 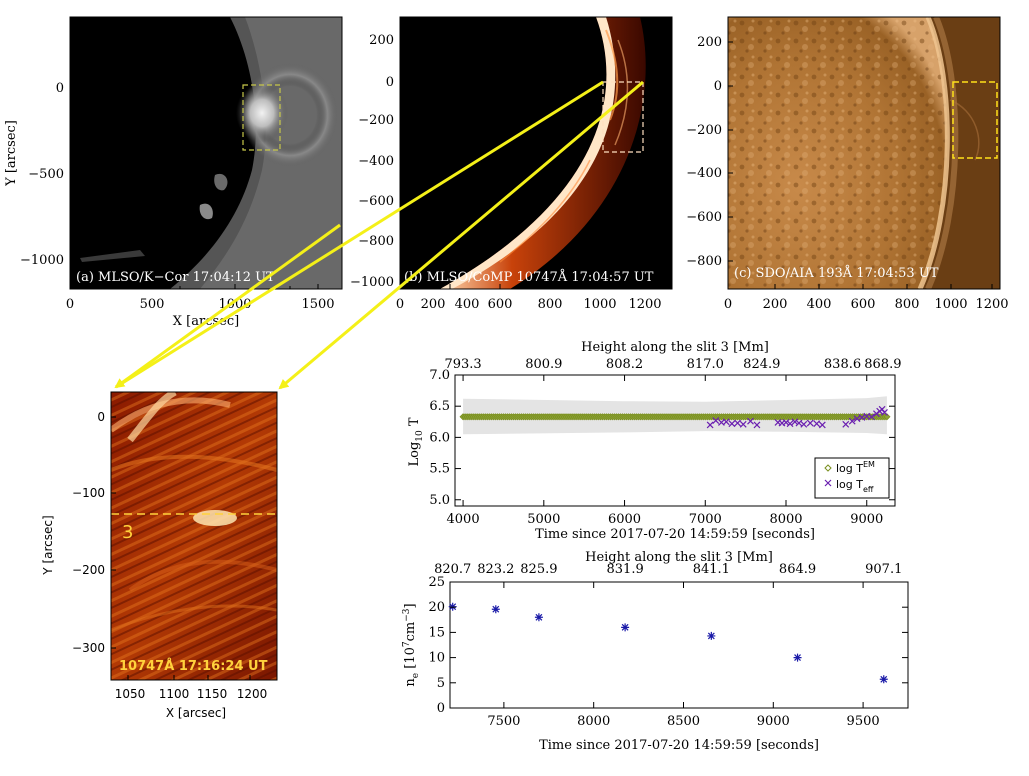 I want to click on panel-c-xtick: 1000, so click(x=950, y=304).